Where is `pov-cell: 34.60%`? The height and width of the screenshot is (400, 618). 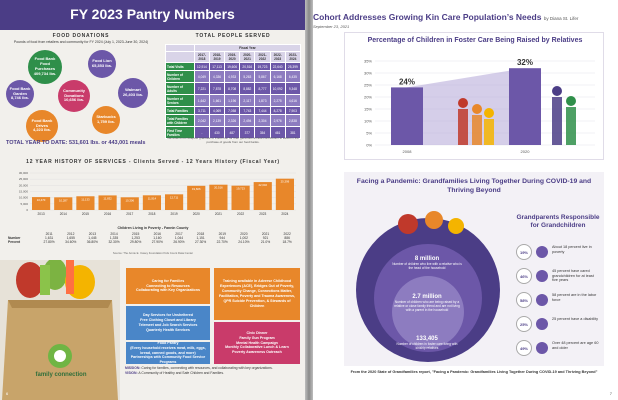
pov-cell: 34.60% is located at coordinates (71, 242).